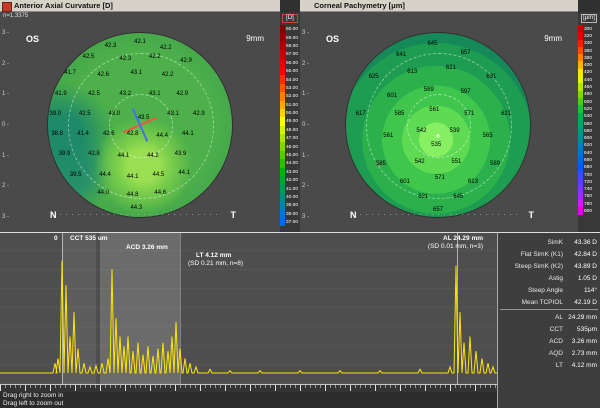 The height and width of the screenshot is (408, 600). Describe the element at coordinates (63, 5) in the screenshot. I see `curvature-panel-title: Anterior Axial Curvature [D]` at that location.